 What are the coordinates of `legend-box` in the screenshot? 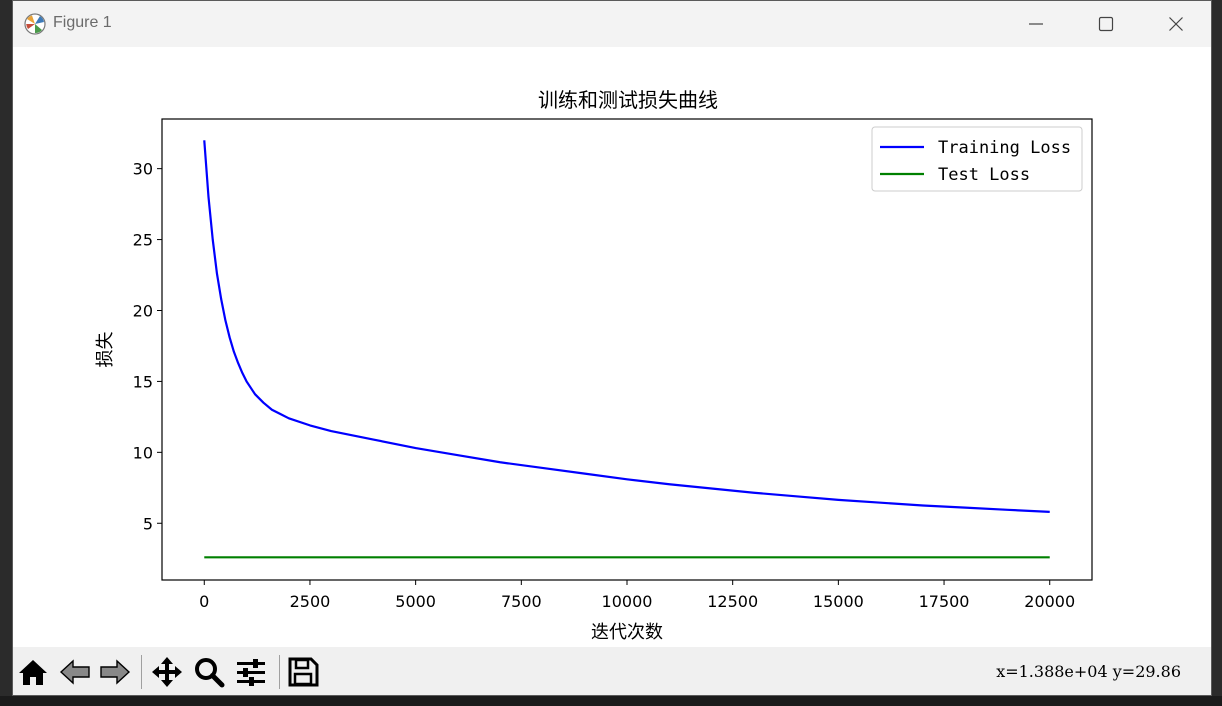 It's located at (977, 159).